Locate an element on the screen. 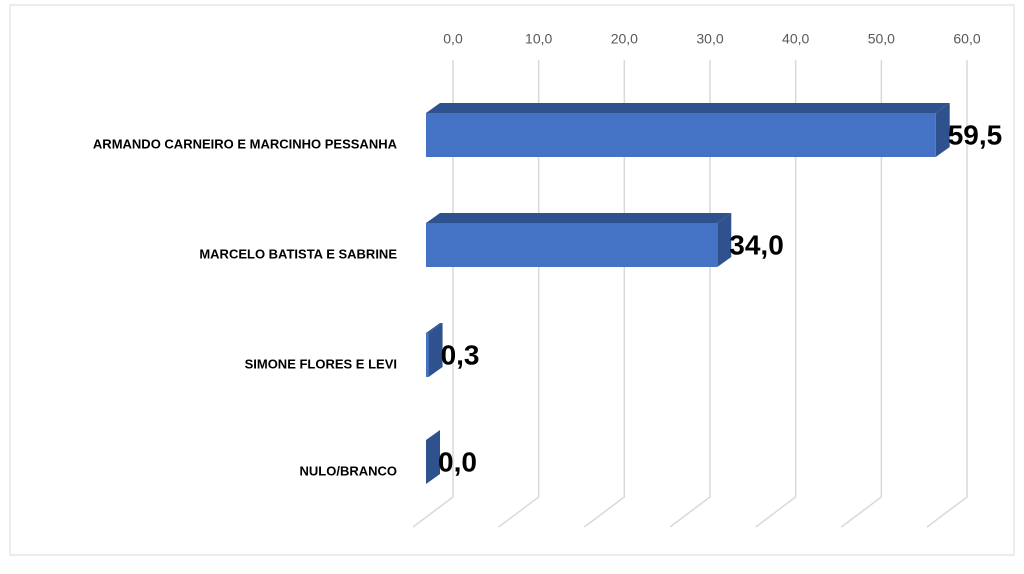 The image size is (1024, 574). x-tick-label: 60,0 is located at coordinates (966, 39).